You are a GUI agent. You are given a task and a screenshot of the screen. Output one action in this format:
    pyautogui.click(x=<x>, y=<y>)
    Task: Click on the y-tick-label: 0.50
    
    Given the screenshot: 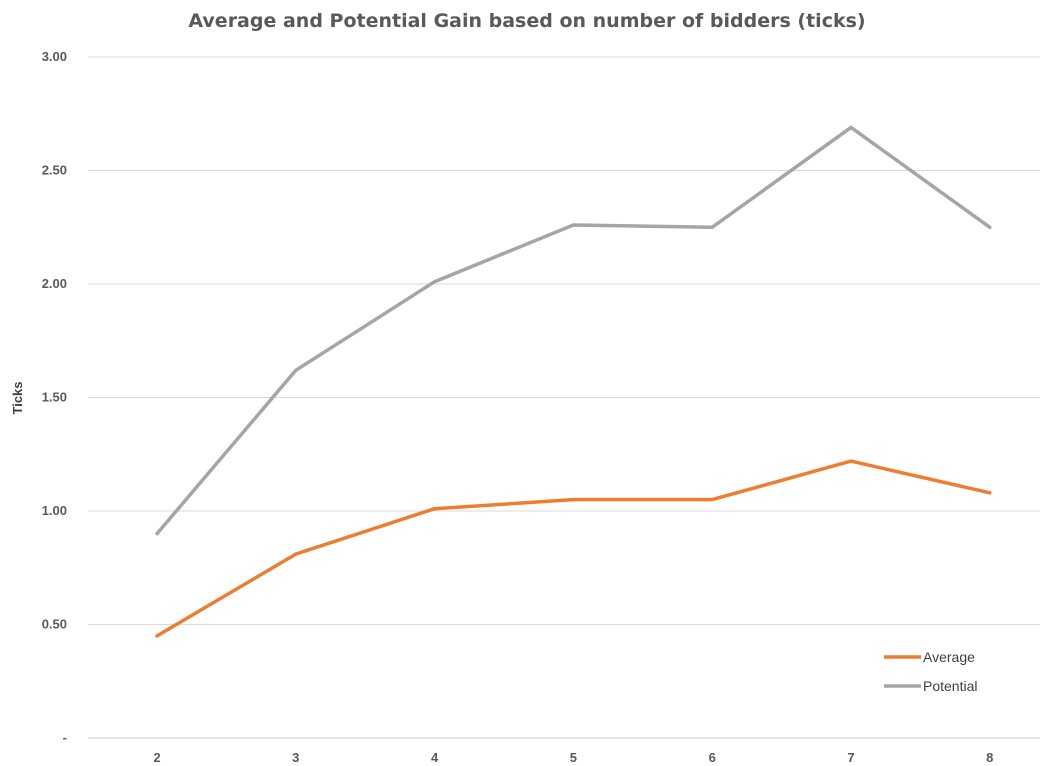 What is the action you would take?
    pyautogui.click(x=54, y=624)
    